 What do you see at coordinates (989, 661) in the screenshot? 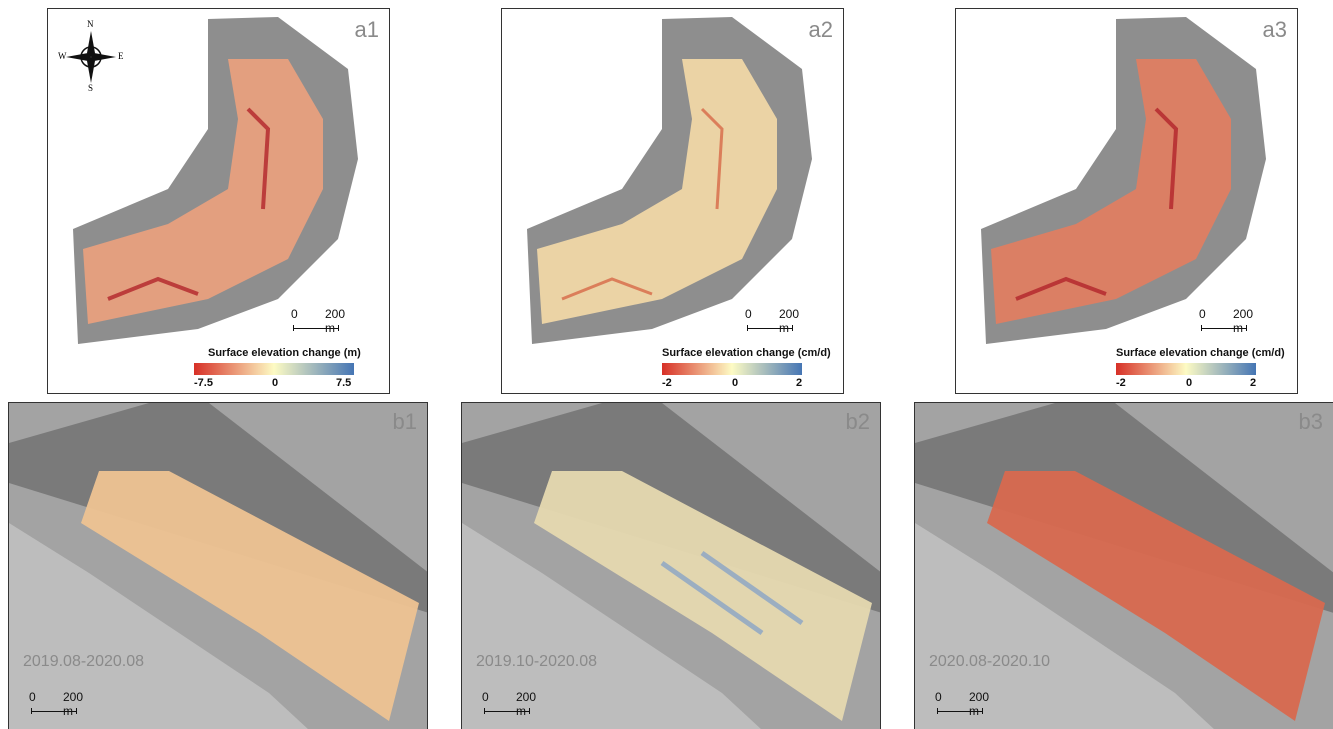
I see `date-range-label: 2020.08-2020.10` at bounding box center [989, 661].